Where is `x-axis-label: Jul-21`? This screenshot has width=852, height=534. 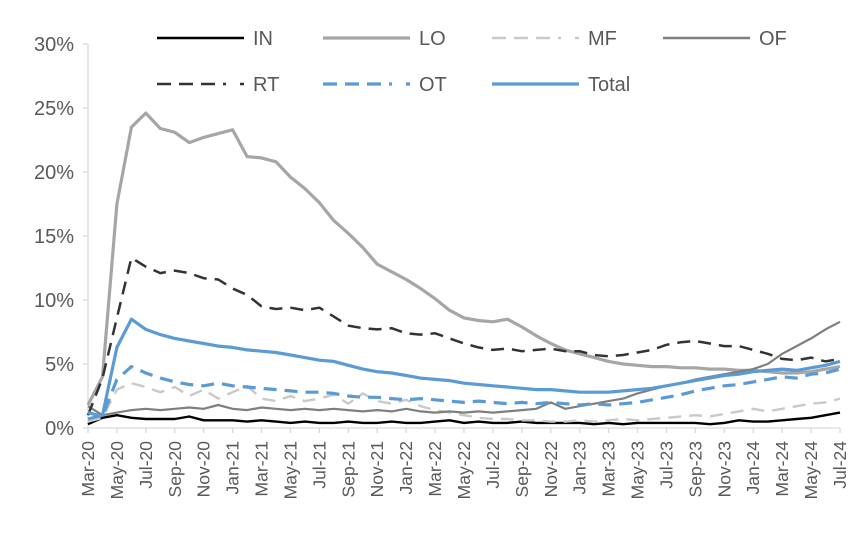
x-axis-label: Jul-21 is located at coordinates (319, 465).